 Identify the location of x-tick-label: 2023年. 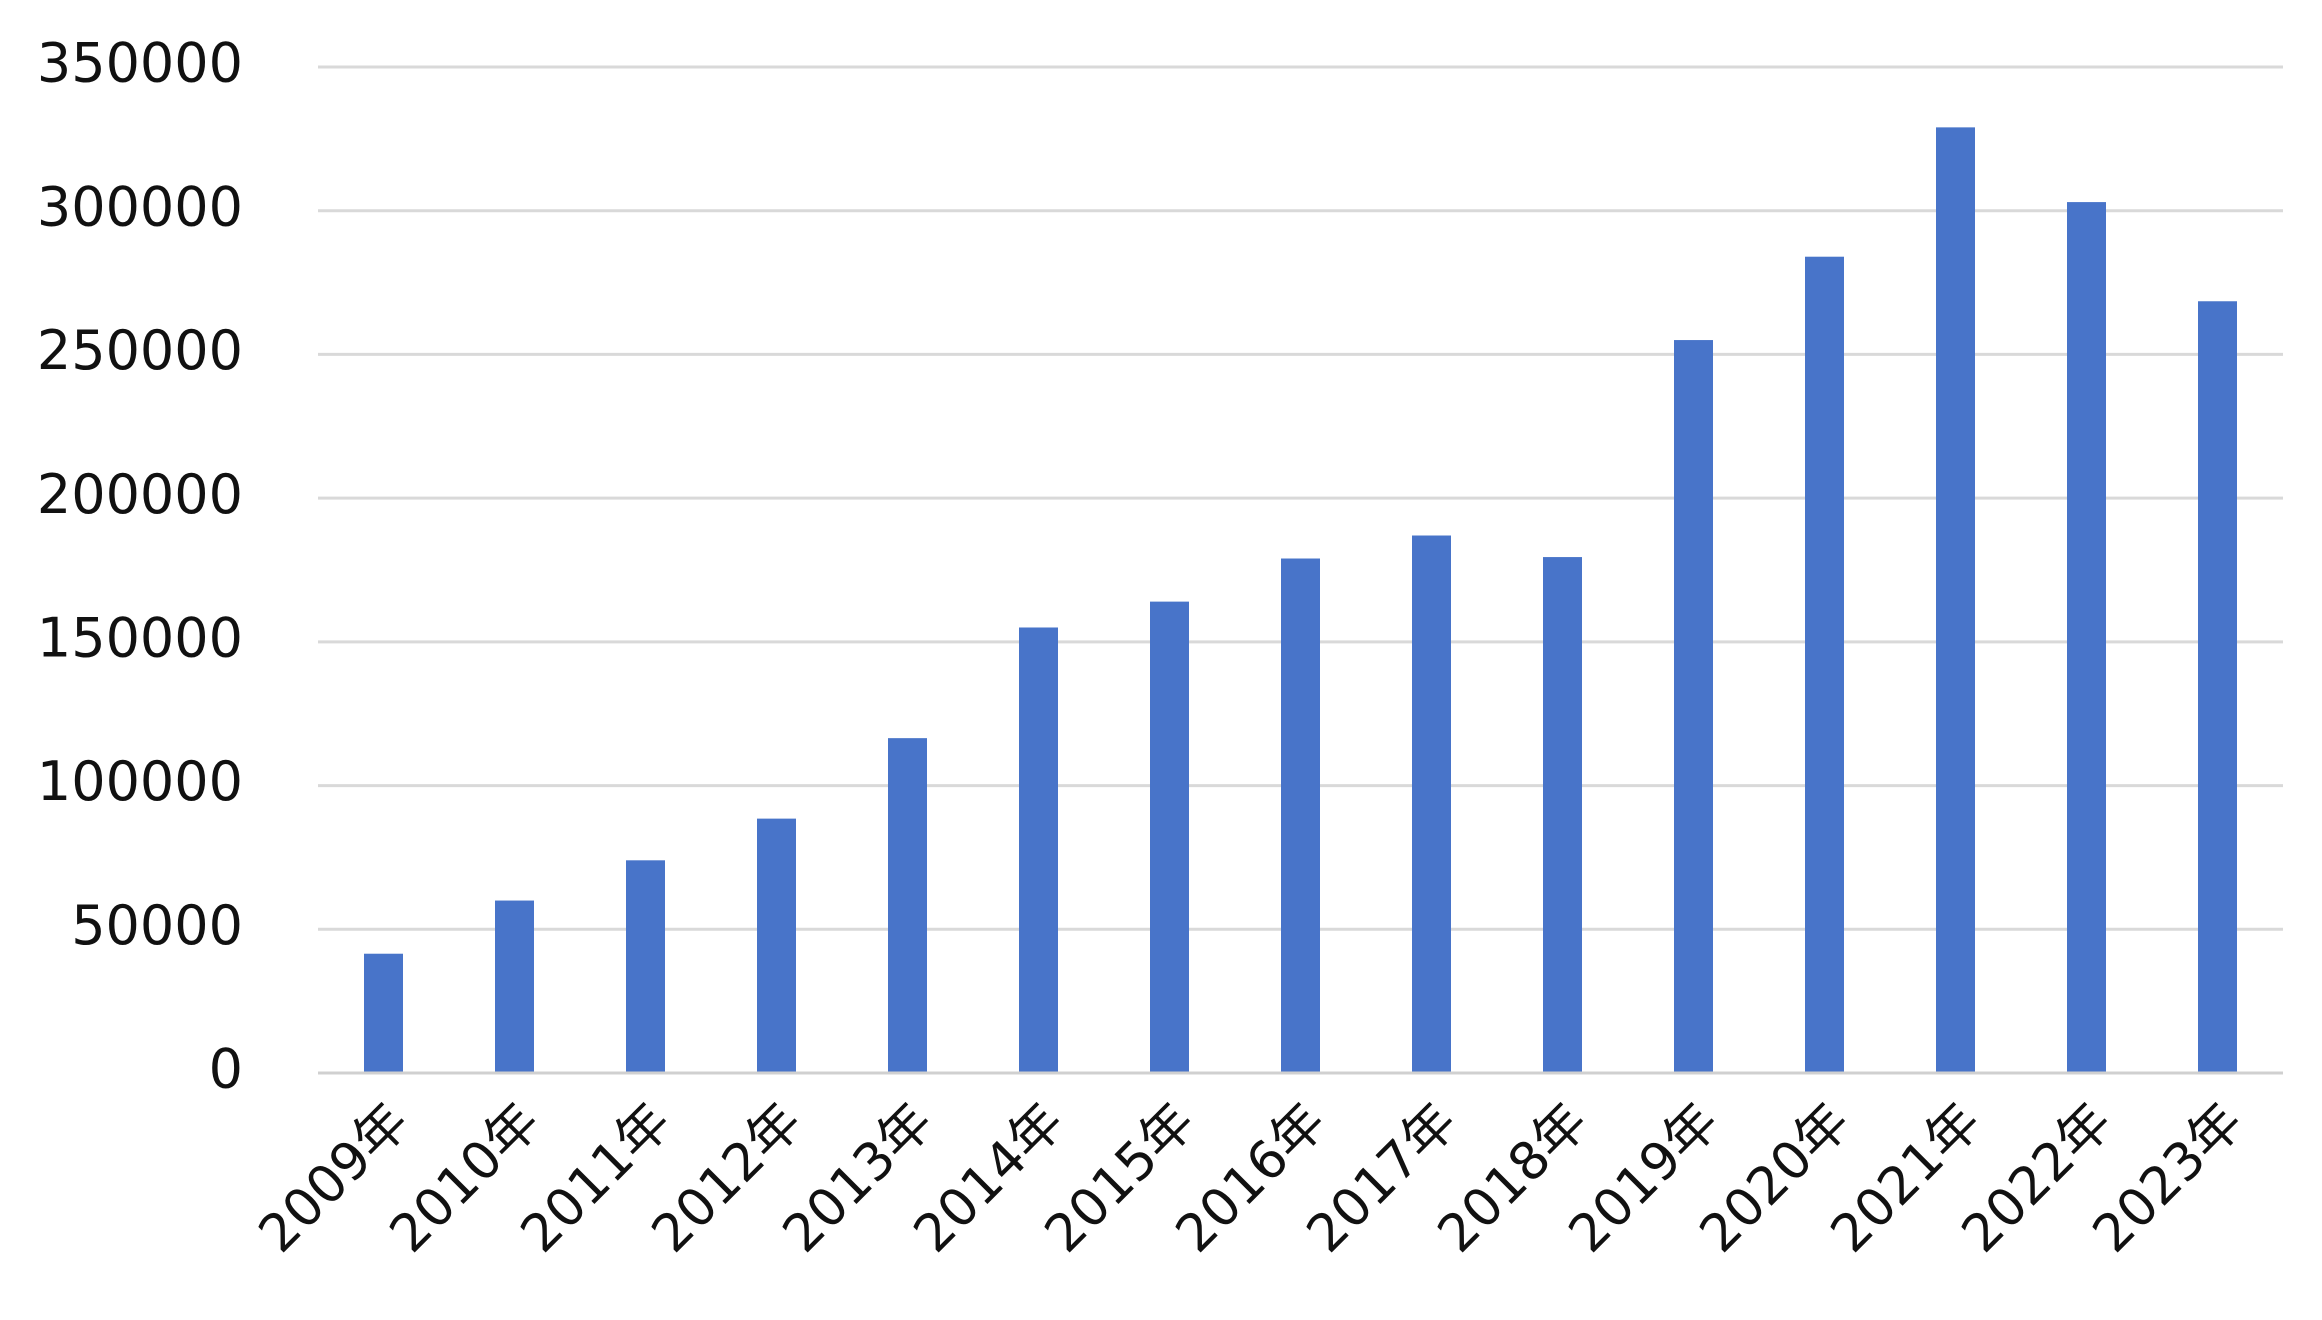
(2168, 1178).